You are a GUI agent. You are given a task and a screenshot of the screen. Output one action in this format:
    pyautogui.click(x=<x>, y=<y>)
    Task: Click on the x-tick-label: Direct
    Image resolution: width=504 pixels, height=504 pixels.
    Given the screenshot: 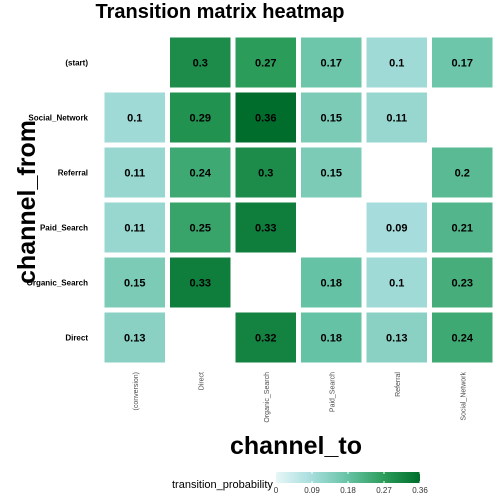 What is the action you would take?
    pyautogui.click(x=201, y=381)
    